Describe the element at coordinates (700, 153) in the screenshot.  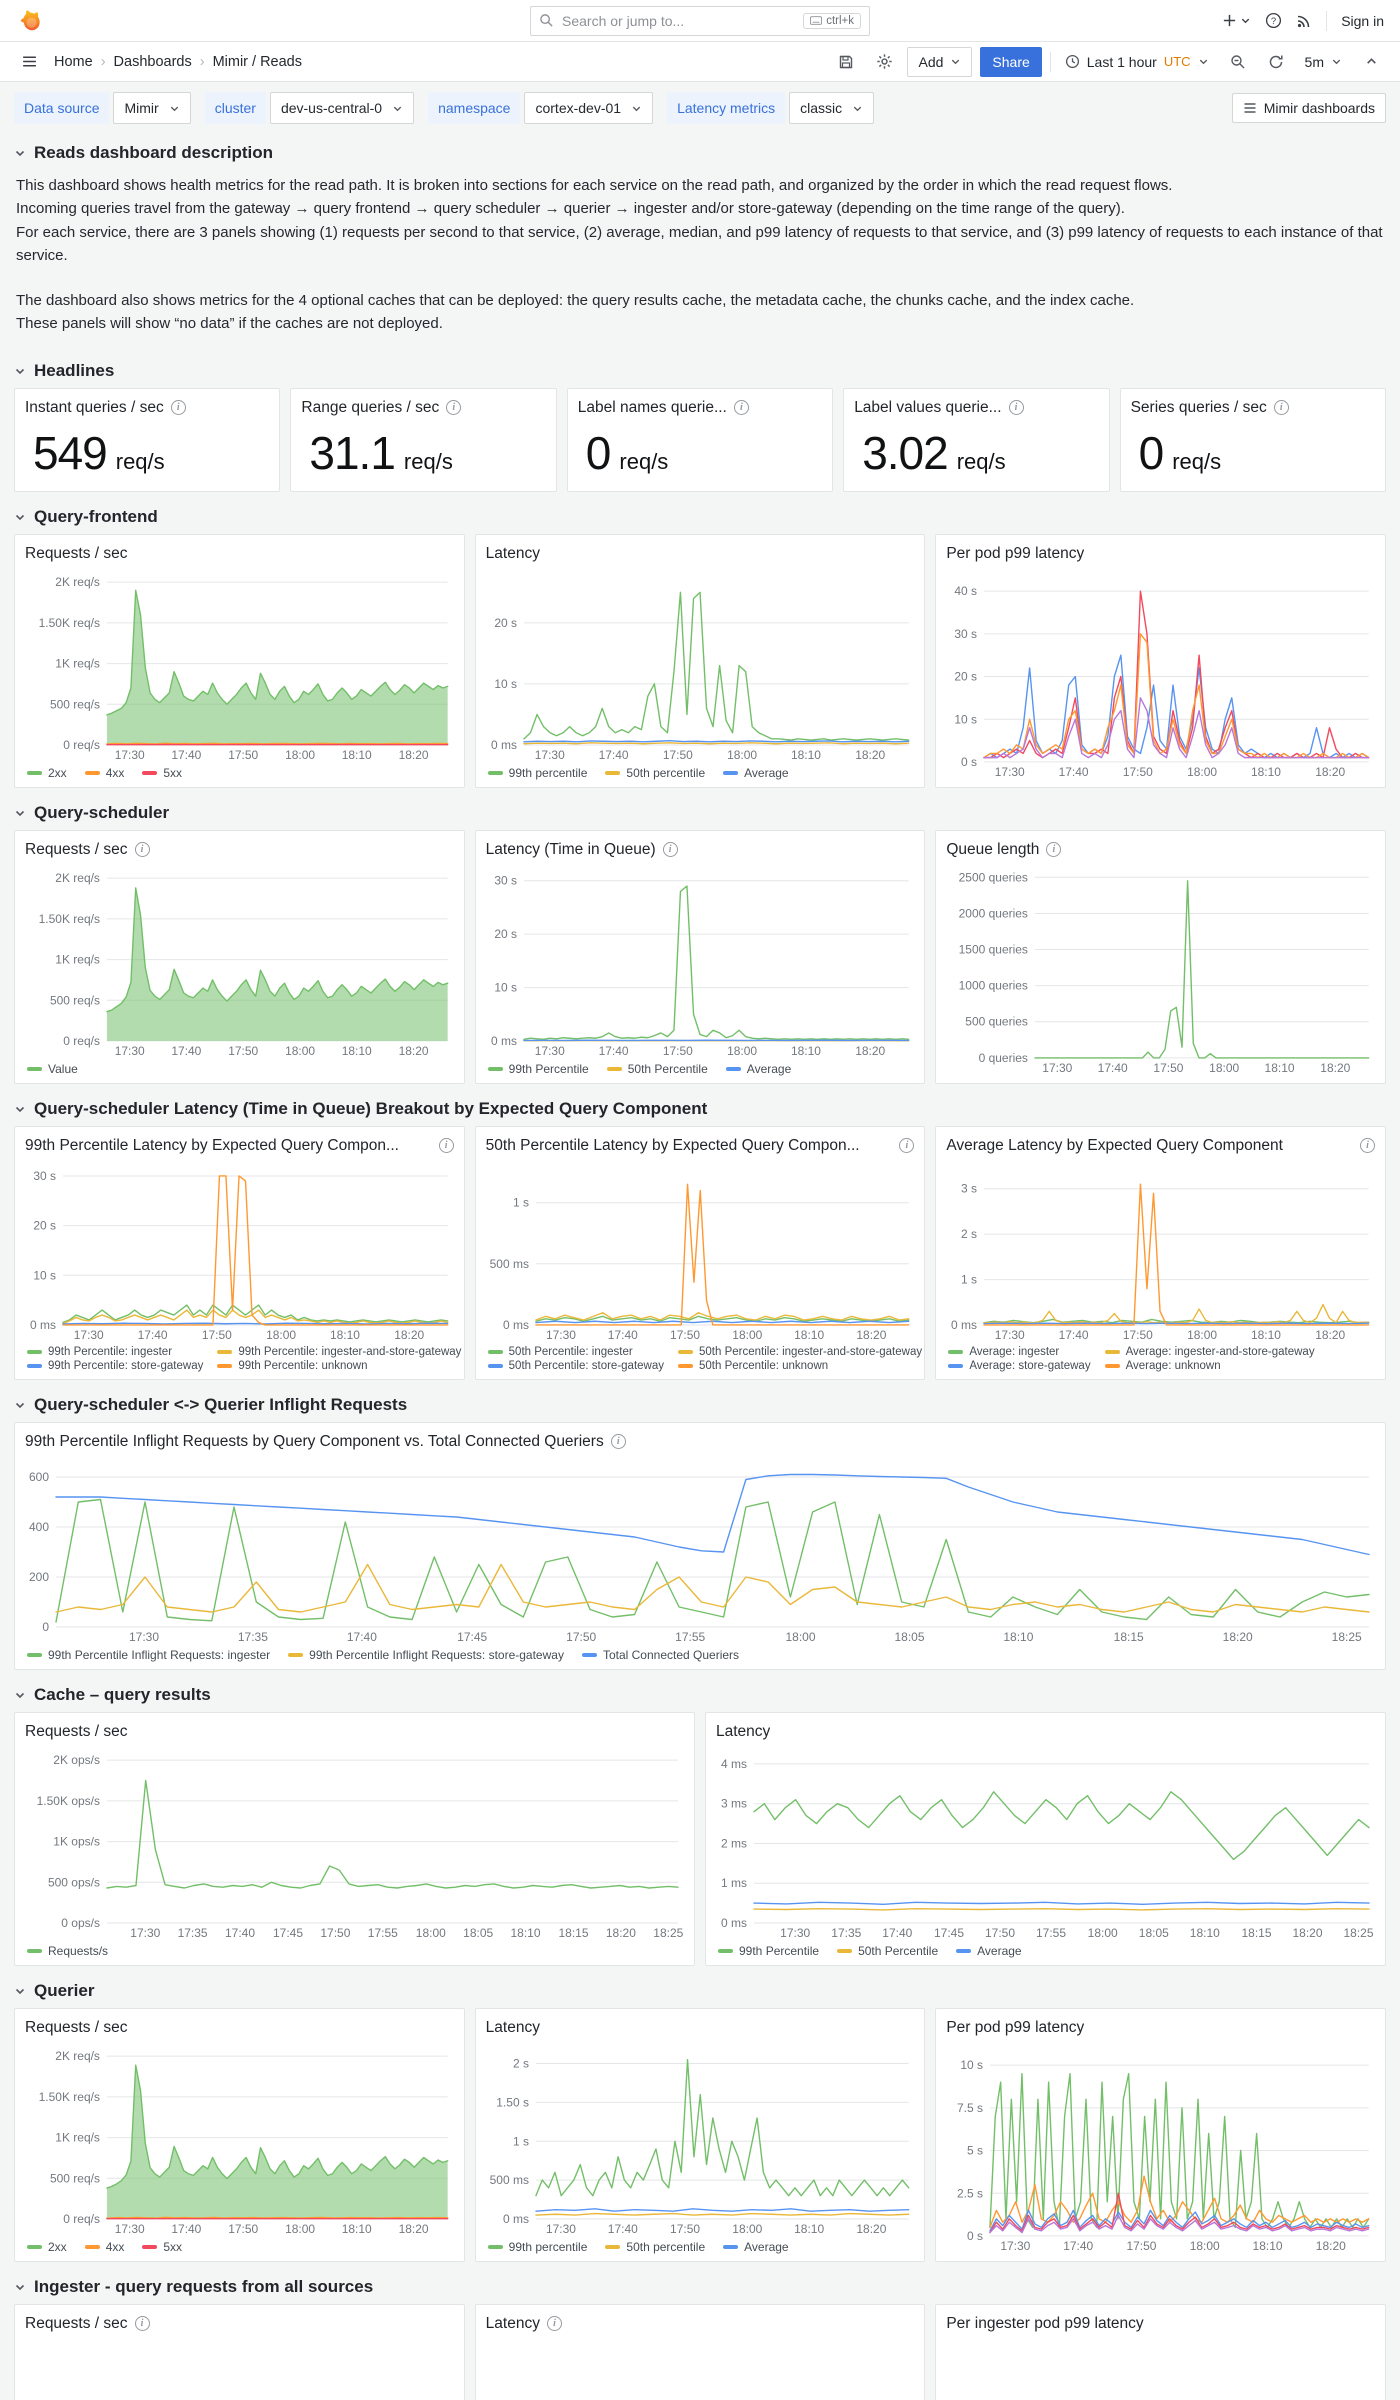
I see `row-toggle-description: Reads dashboard description` at that location.